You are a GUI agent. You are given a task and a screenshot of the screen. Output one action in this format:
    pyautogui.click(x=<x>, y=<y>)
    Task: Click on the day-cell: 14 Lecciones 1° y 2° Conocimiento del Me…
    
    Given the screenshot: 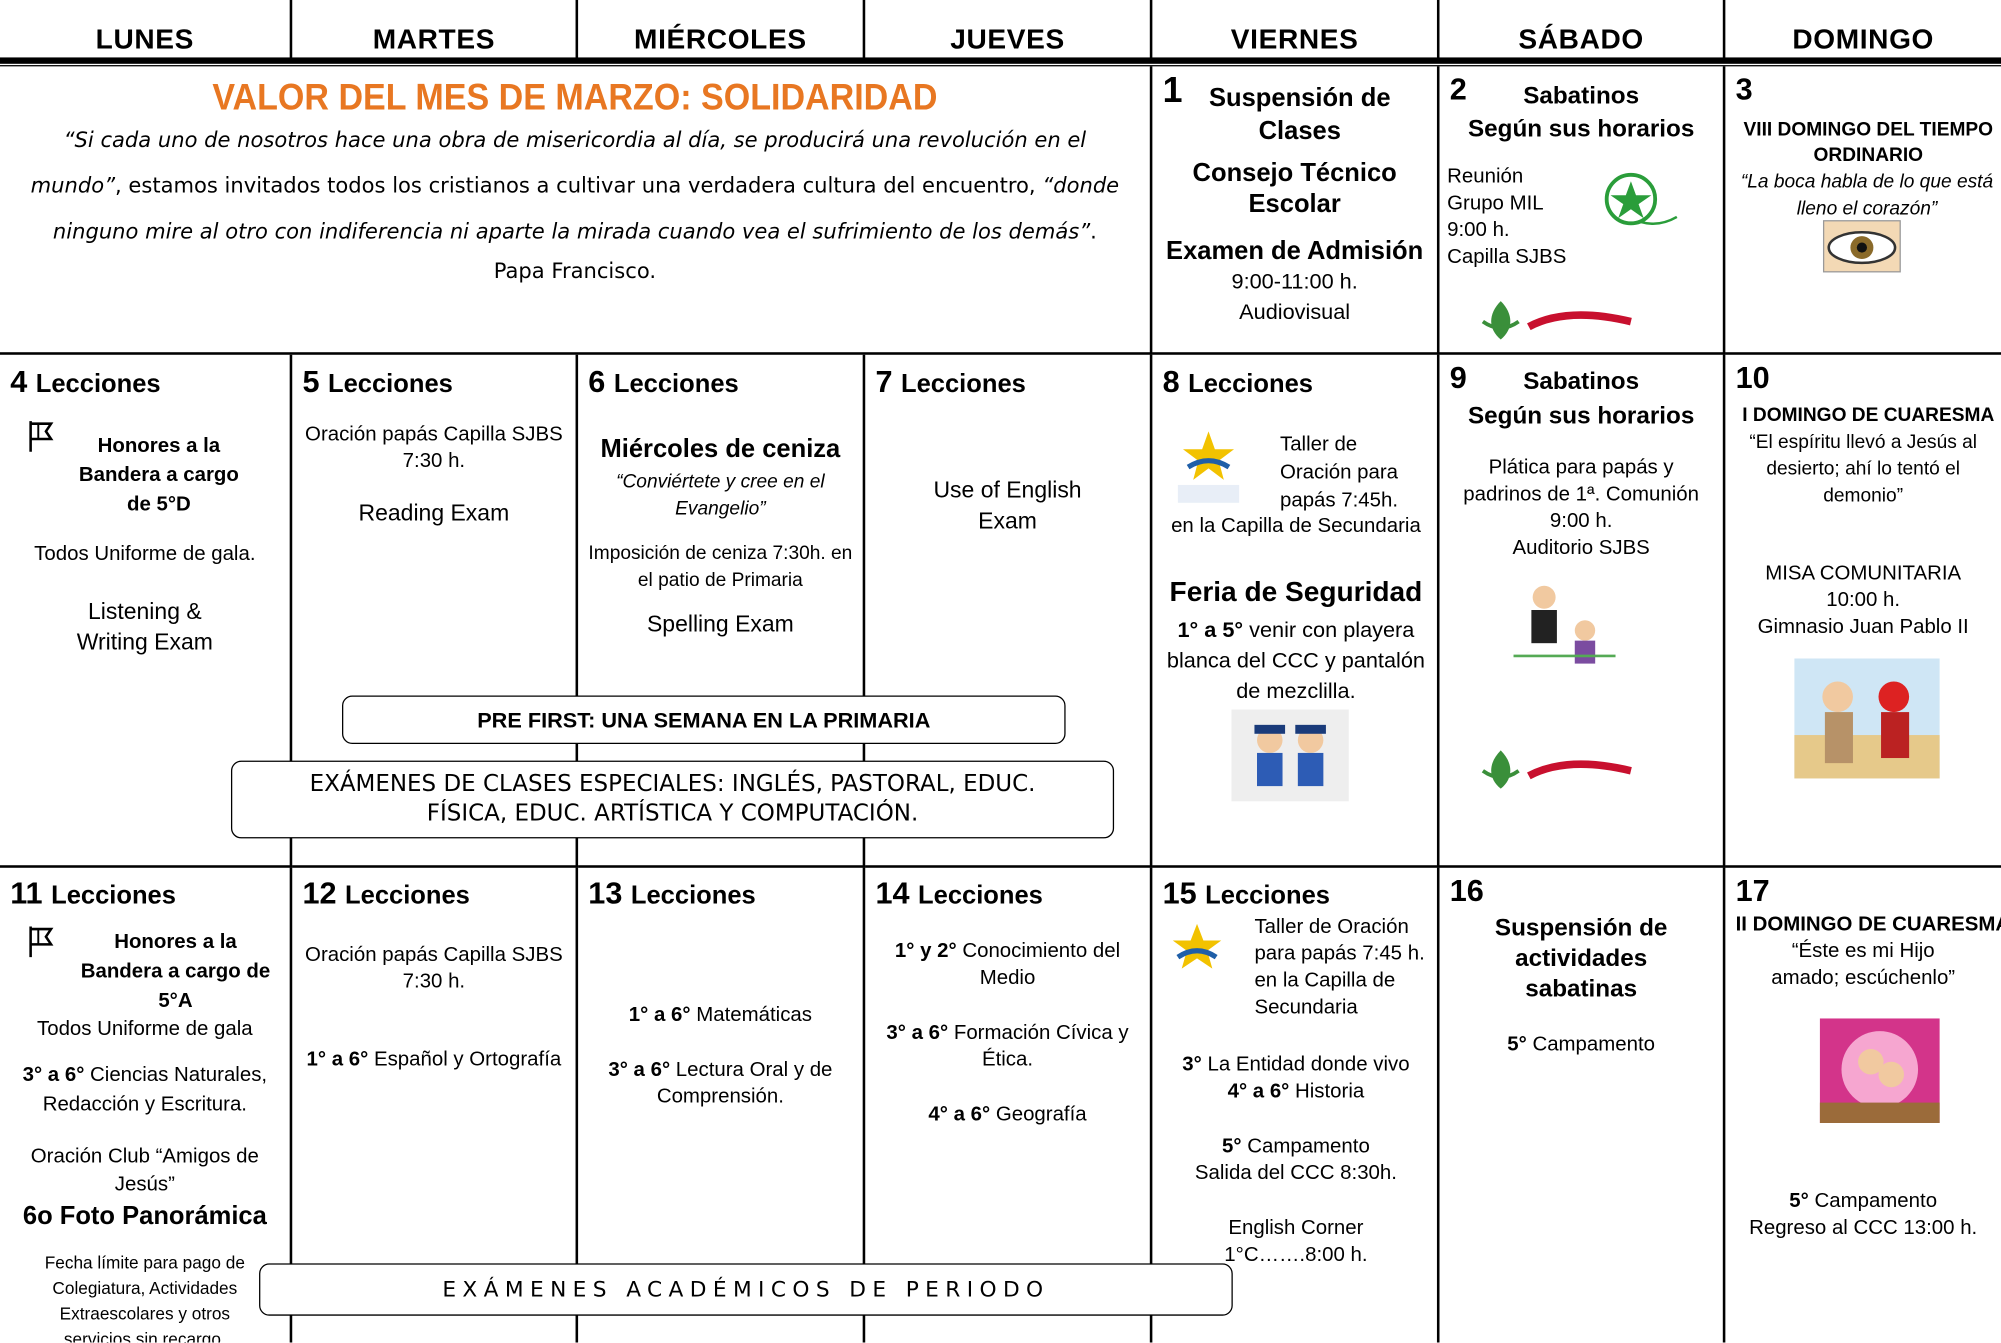 What is the action you would take?
    pyautogui.click(x=1009, y=1105)
    